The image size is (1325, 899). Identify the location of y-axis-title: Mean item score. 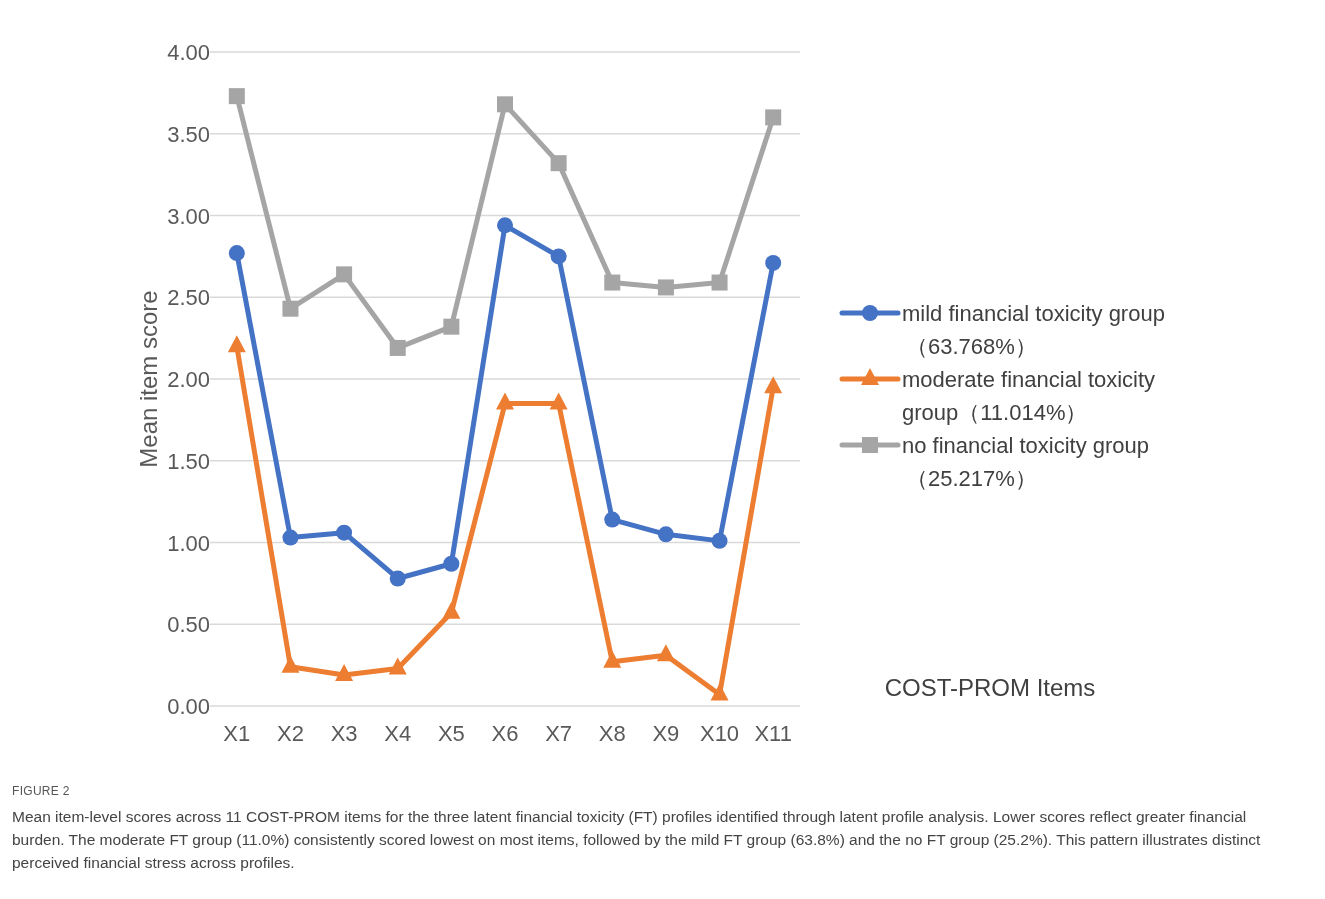
(148, 379).